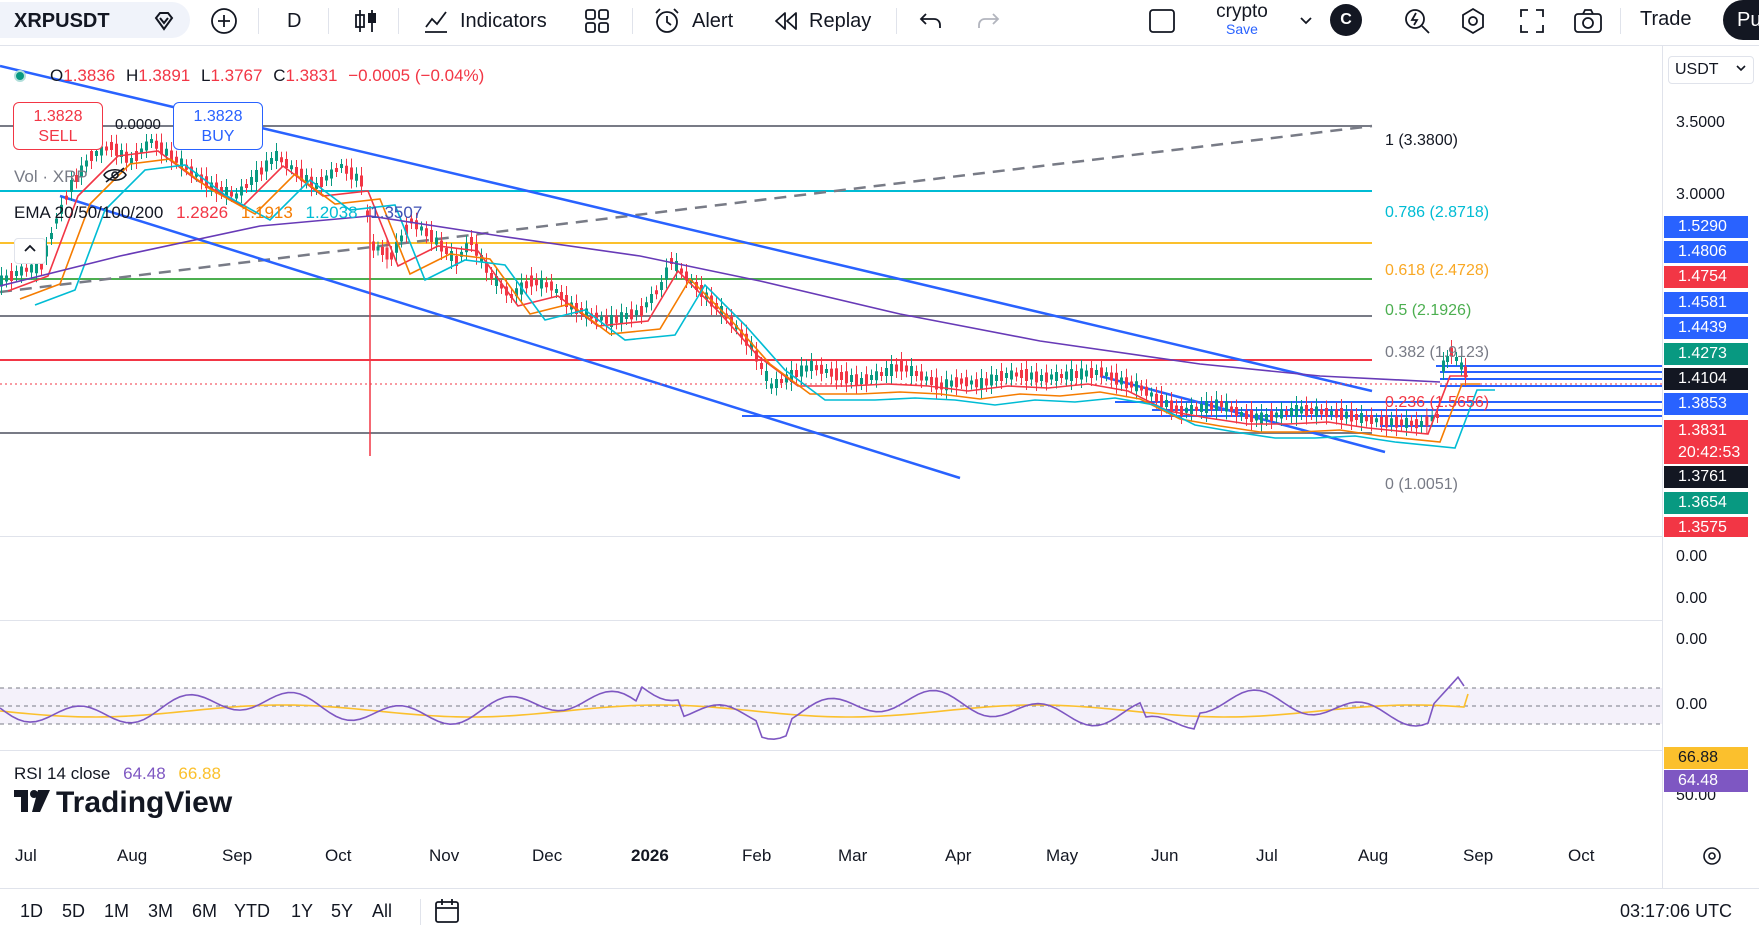  Describe the element at coordinates (1712, 858) in the screenshot. I see `time-axis-settings-button` at that location.